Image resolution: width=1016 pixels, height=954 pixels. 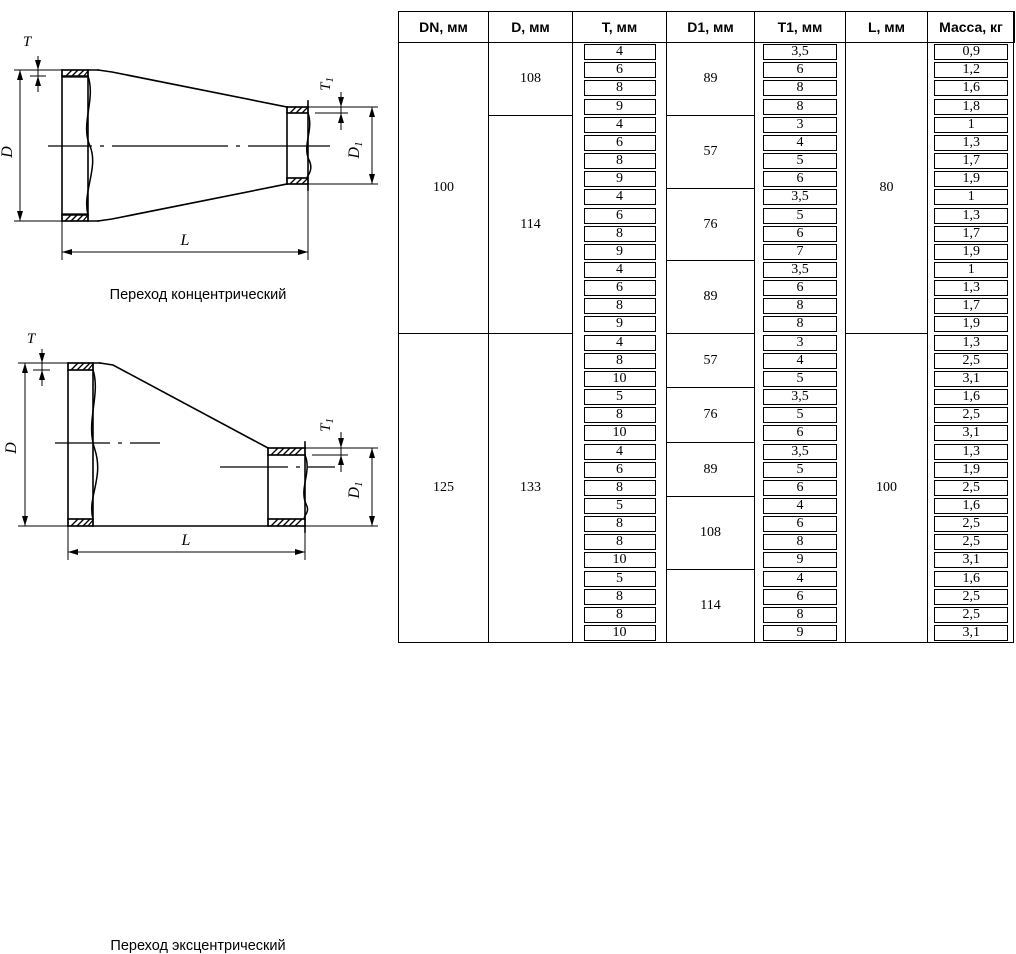 What do you see at coordinates (710, 533) in the screenshot?
I see `cell-d1: 108` at bounding box center [710, 533].